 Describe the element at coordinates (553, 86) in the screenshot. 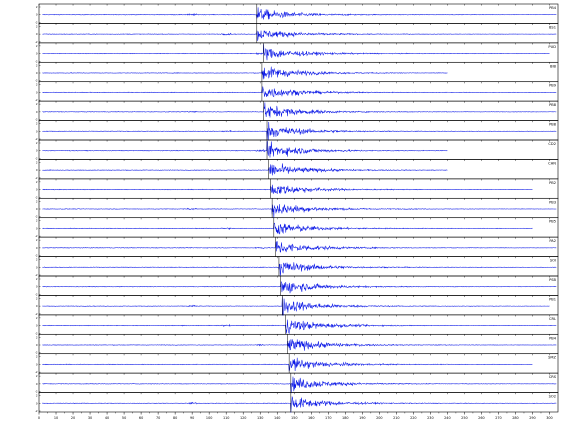

I see `station-label: PB9` at that location.